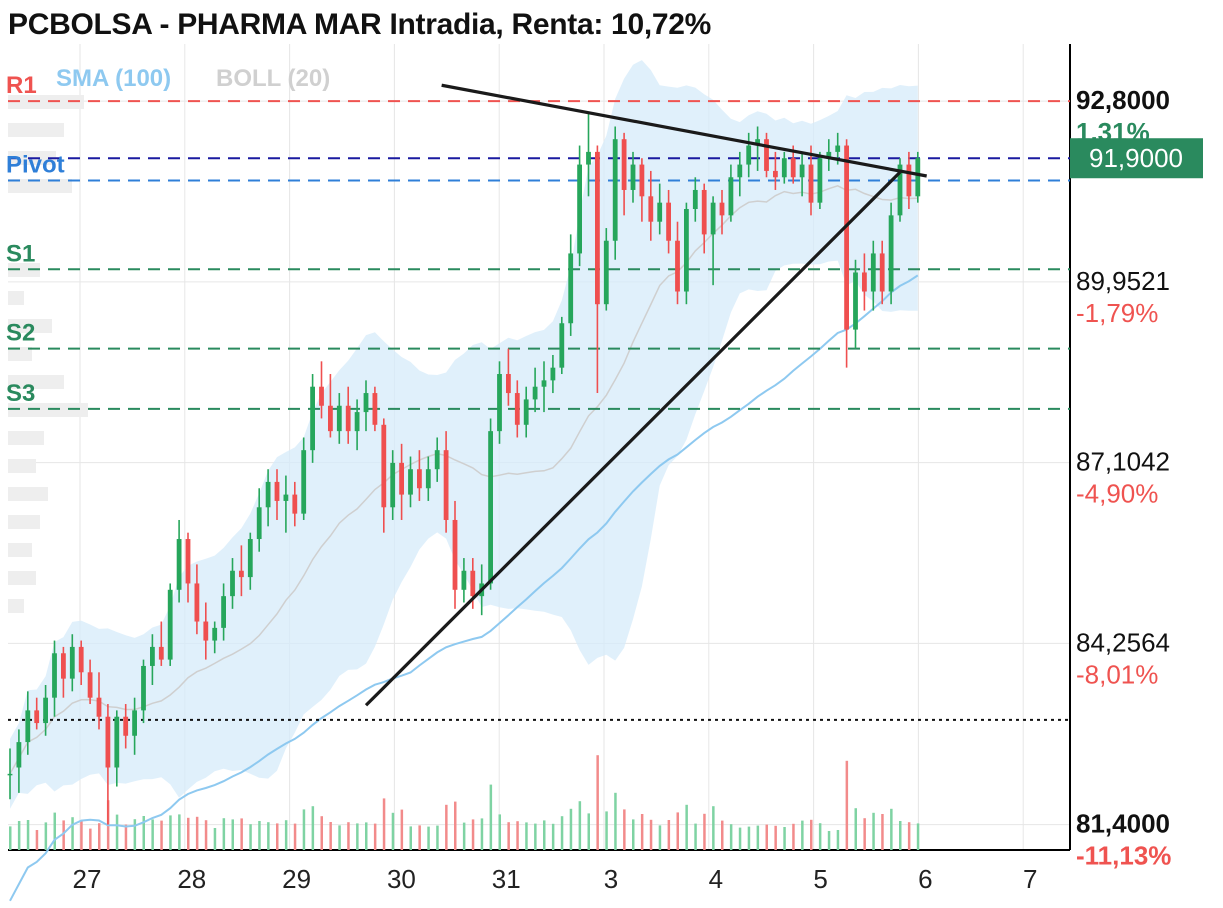 Image resolution: width=1223 pixels, height=908 pixels. What do you see at coordinates (1117, 313) in the screenshot?
I see `price-tick-pct: -1,79%` at bounding box center [1117, 313].